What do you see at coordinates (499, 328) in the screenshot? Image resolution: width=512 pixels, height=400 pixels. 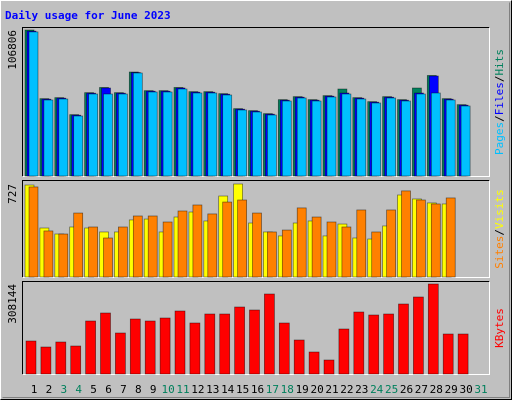 I see `legend: KBytes` at bounding box center [499, 328].